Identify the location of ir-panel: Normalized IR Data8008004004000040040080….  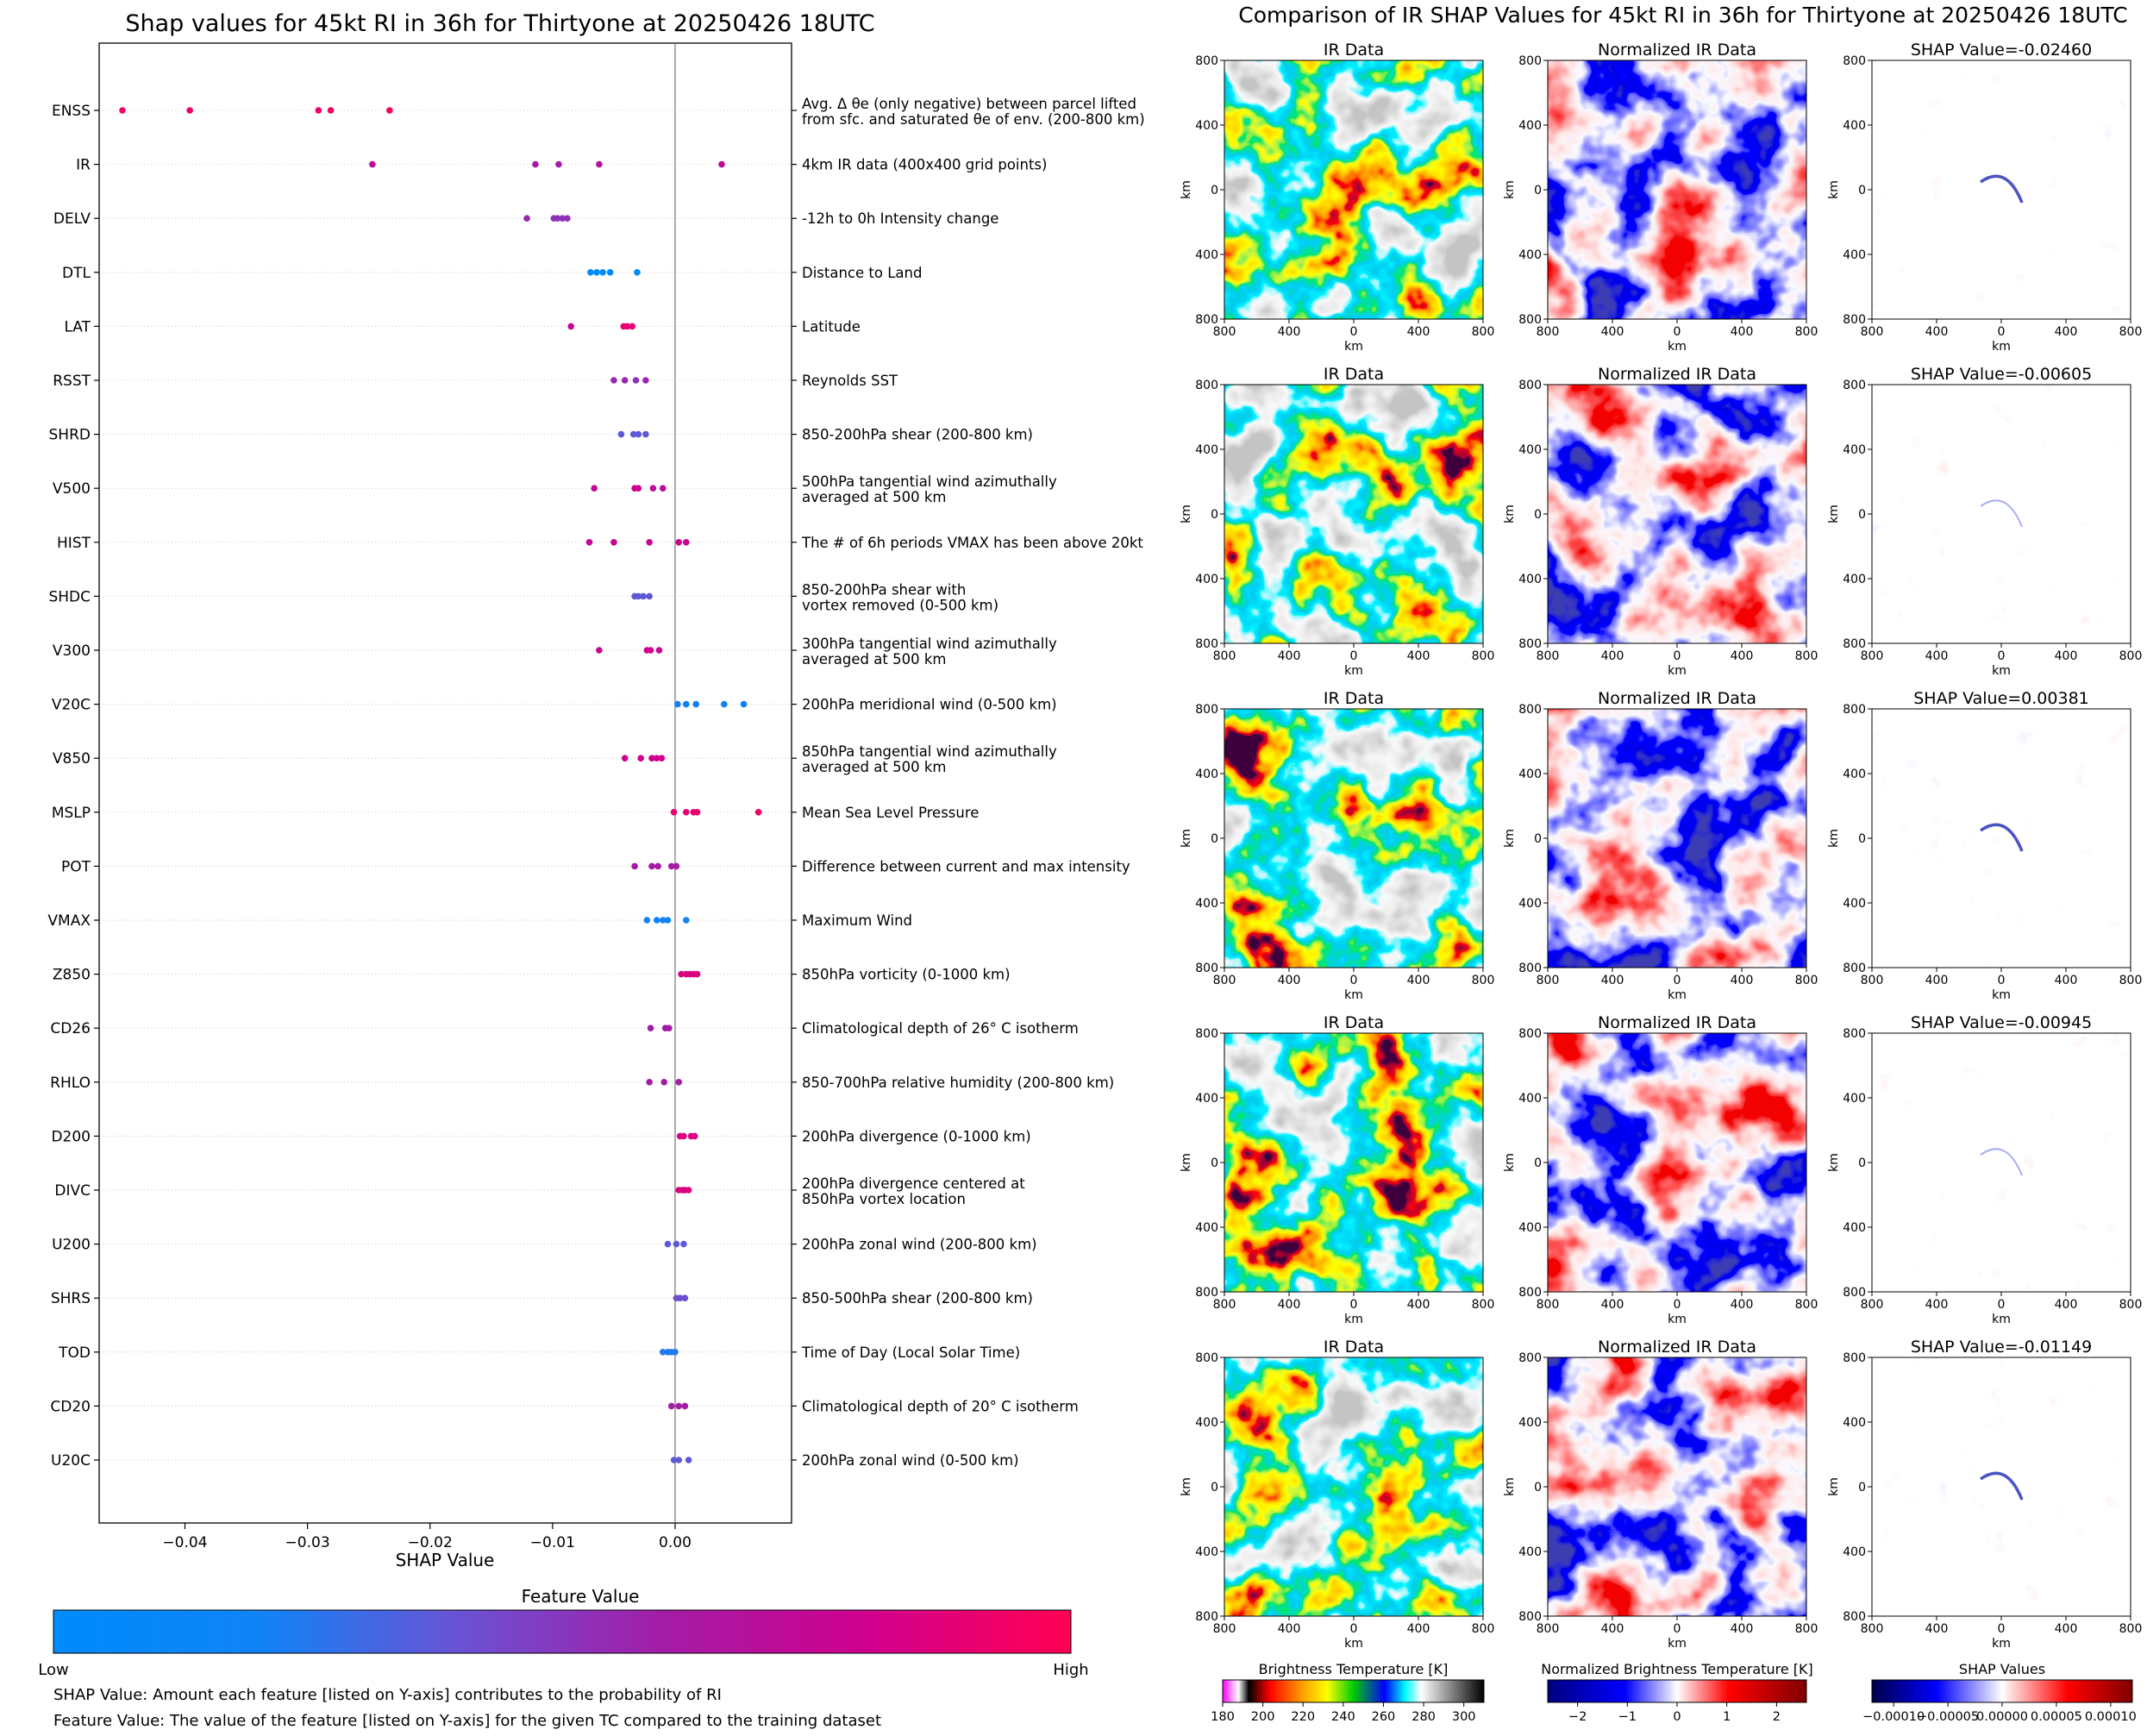
(1660, 845).